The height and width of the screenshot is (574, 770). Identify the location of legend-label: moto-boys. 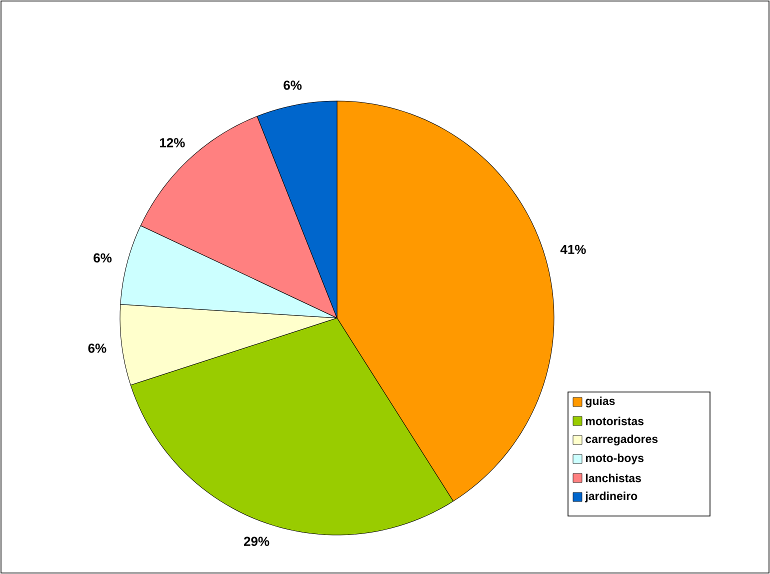
(615, 459).